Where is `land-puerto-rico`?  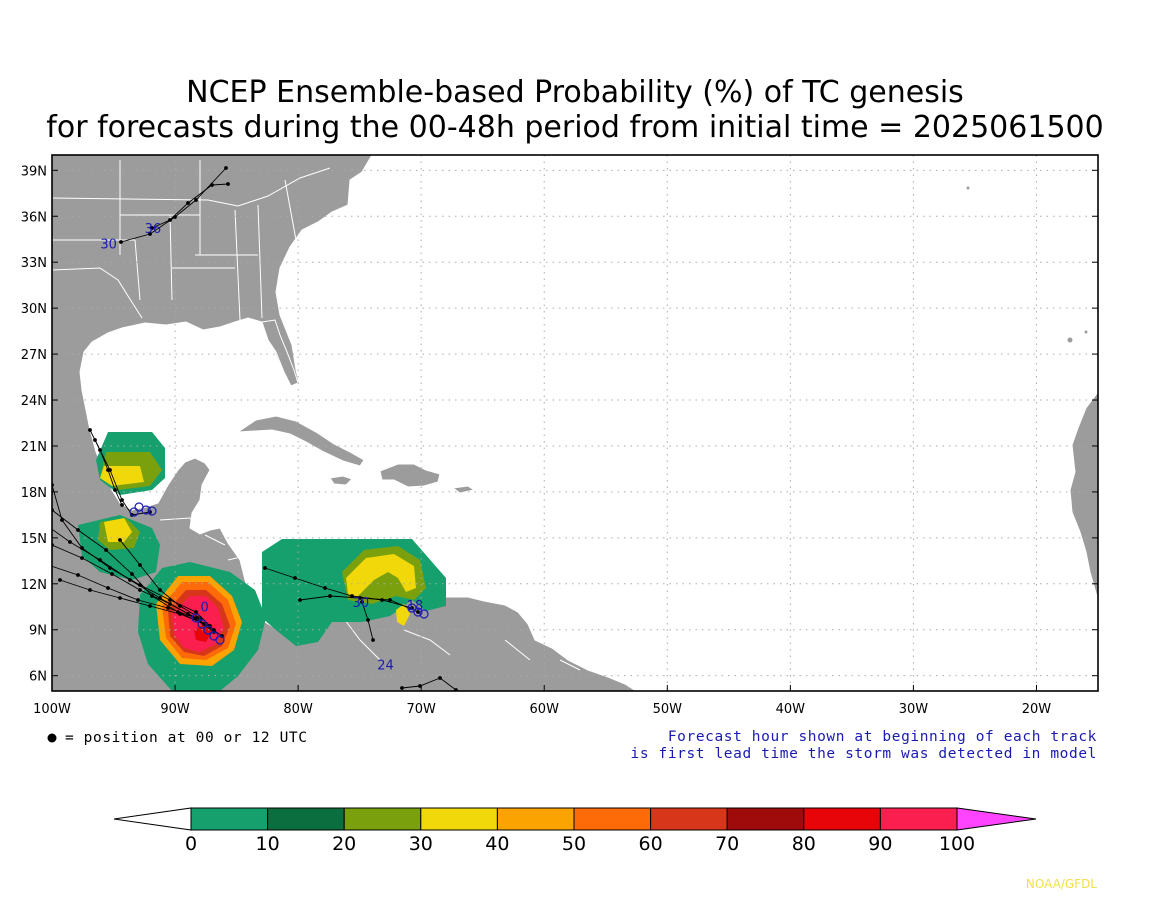 land-puerto-rico is located at coordinates (463, 489).